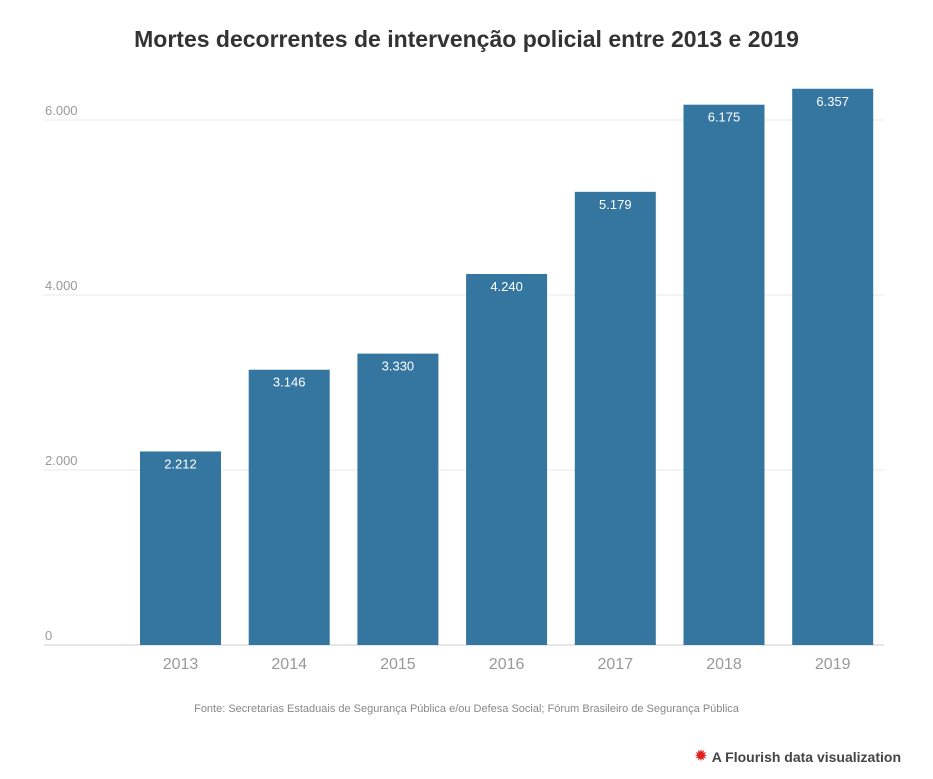  I want to click on x-tick-label: 2019, so click(833, 664).